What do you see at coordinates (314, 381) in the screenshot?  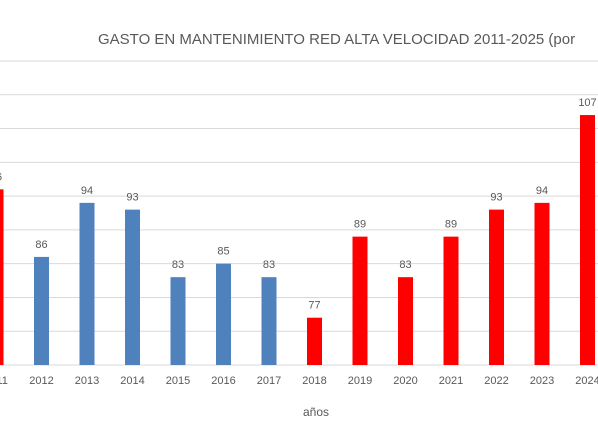 I see `x-tick-label: 2018` at bounding box center [314, 381].